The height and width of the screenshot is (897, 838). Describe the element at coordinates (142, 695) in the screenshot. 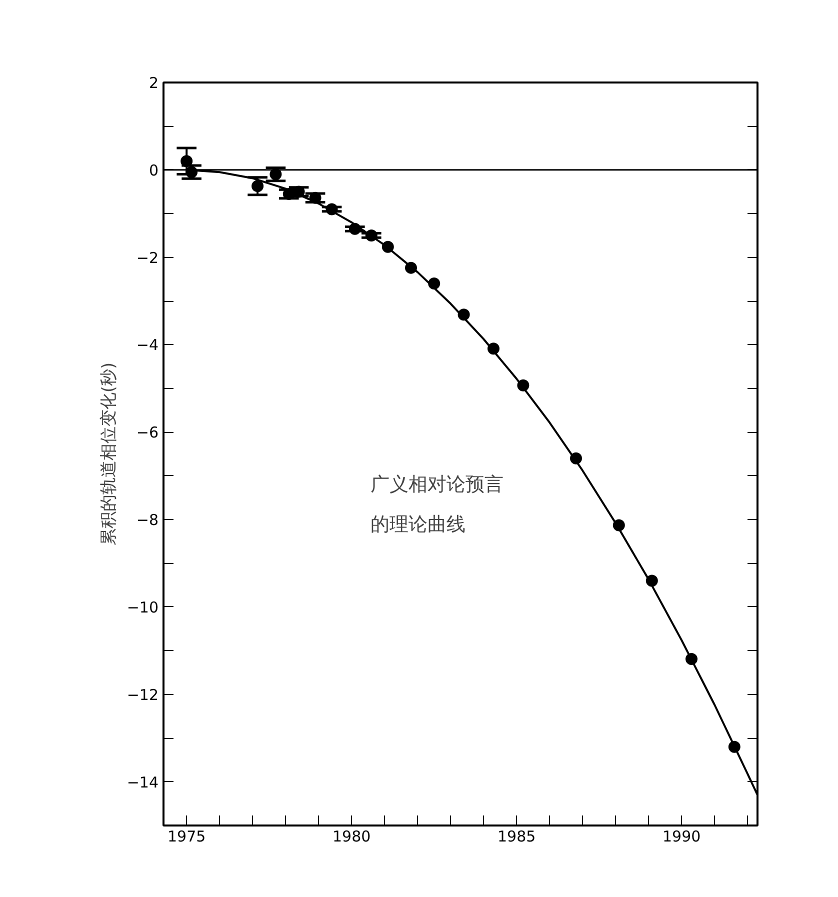

I see `y-tick-label: −12` at that location.